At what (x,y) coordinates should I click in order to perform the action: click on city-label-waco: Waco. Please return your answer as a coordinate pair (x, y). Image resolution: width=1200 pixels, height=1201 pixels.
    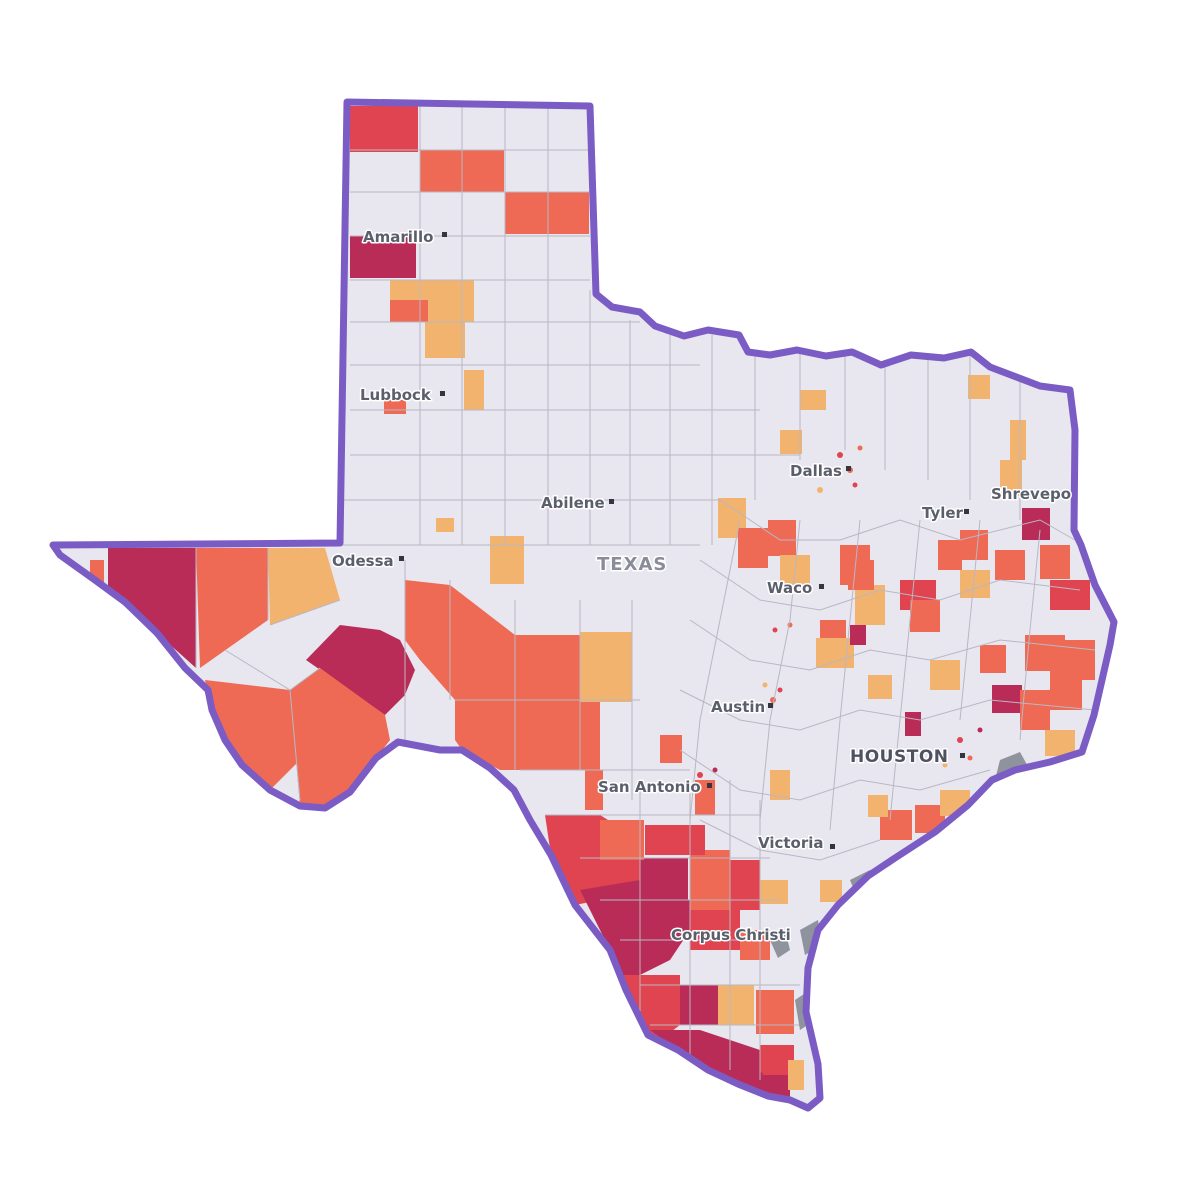
    Looking at the image, I should click on (789, 588).